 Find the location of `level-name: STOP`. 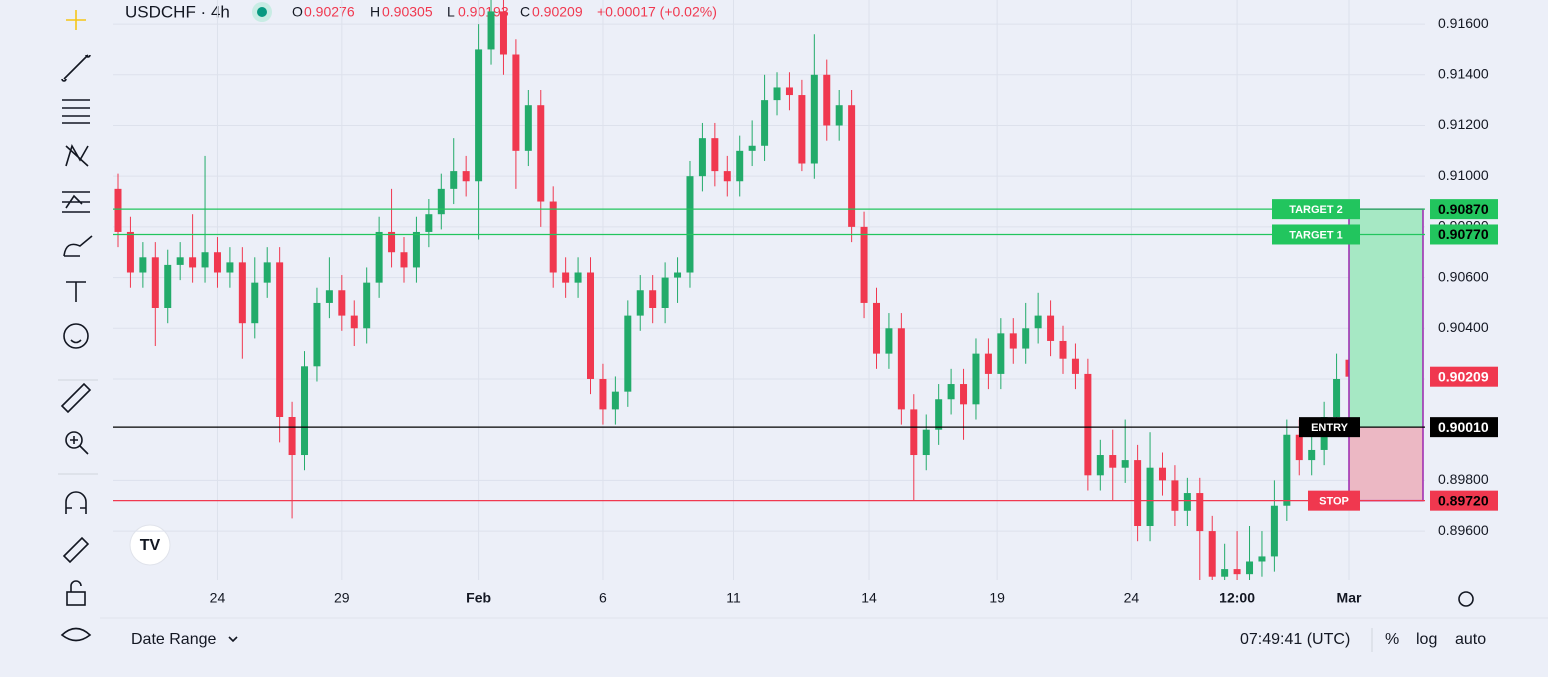

level-name: STOP is located at coordinates (1334, 502).